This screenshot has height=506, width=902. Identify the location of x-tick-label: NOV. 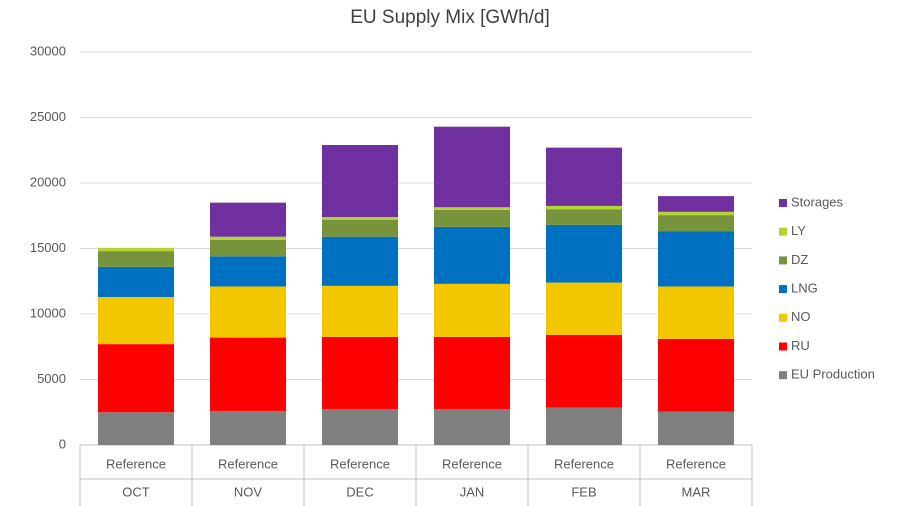
(248, 491).